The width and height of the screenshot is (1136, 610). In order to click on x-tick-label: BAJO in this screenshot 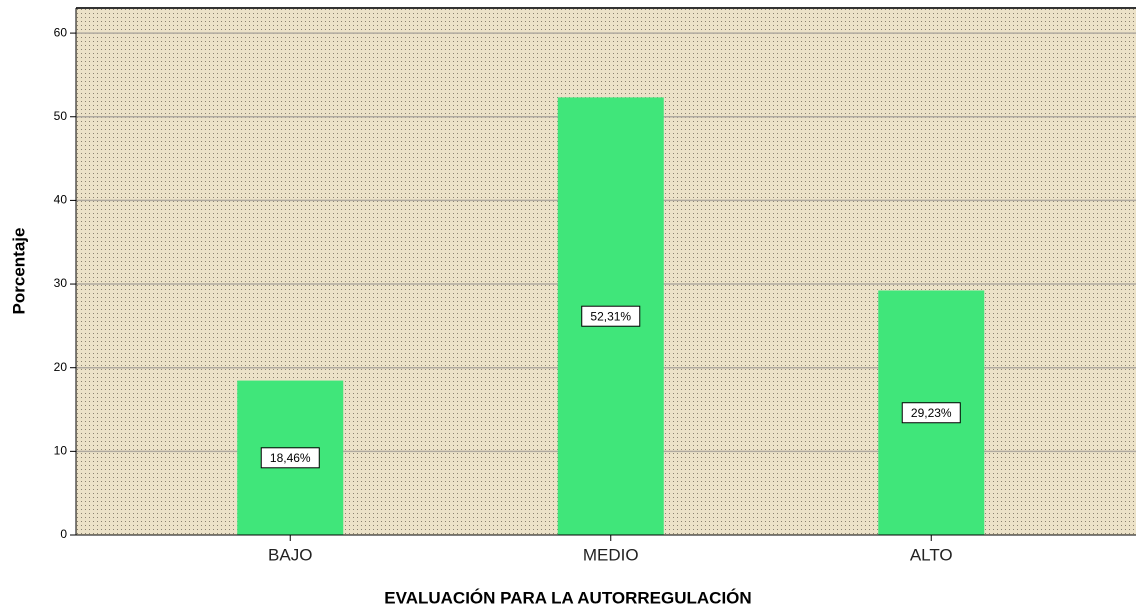, I will do `click(290, 554)`.